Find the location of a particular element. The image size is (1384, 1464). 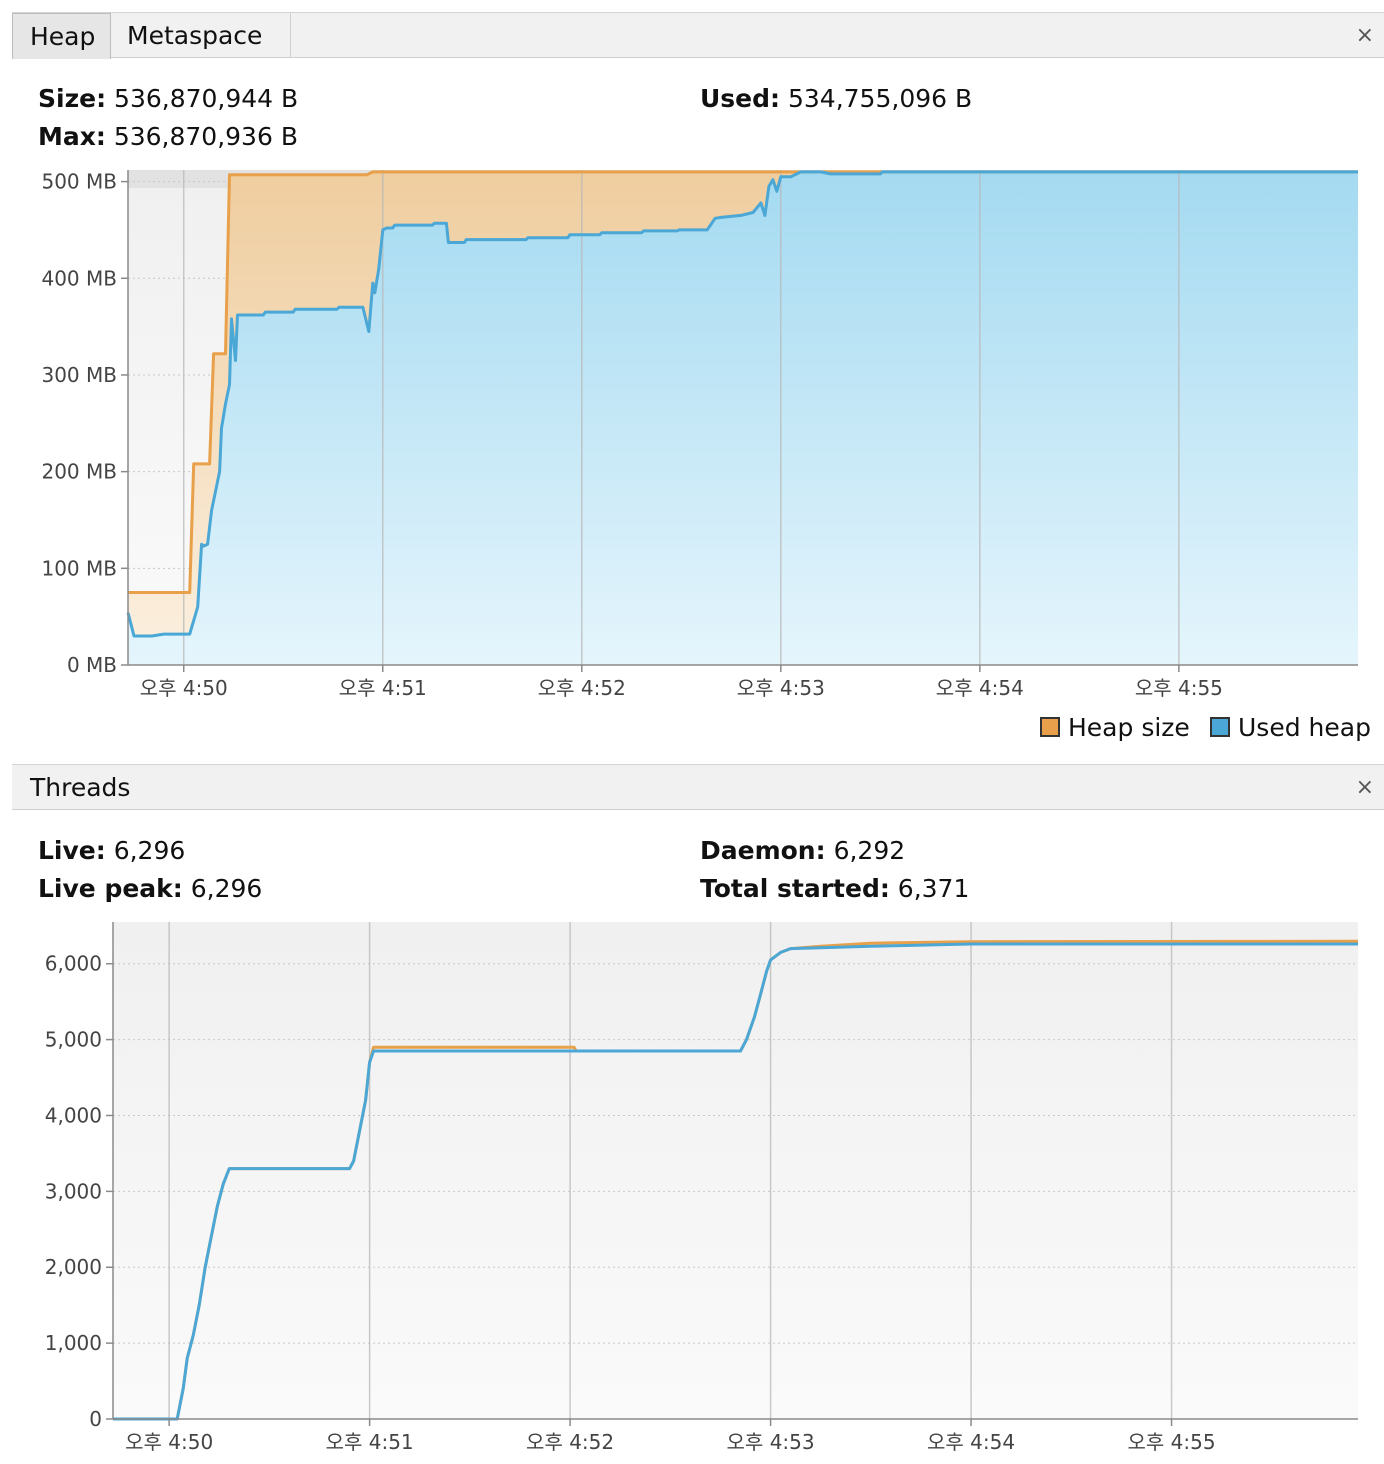

heap-legend-used: Used heap is located at coordinates (1290, 727).